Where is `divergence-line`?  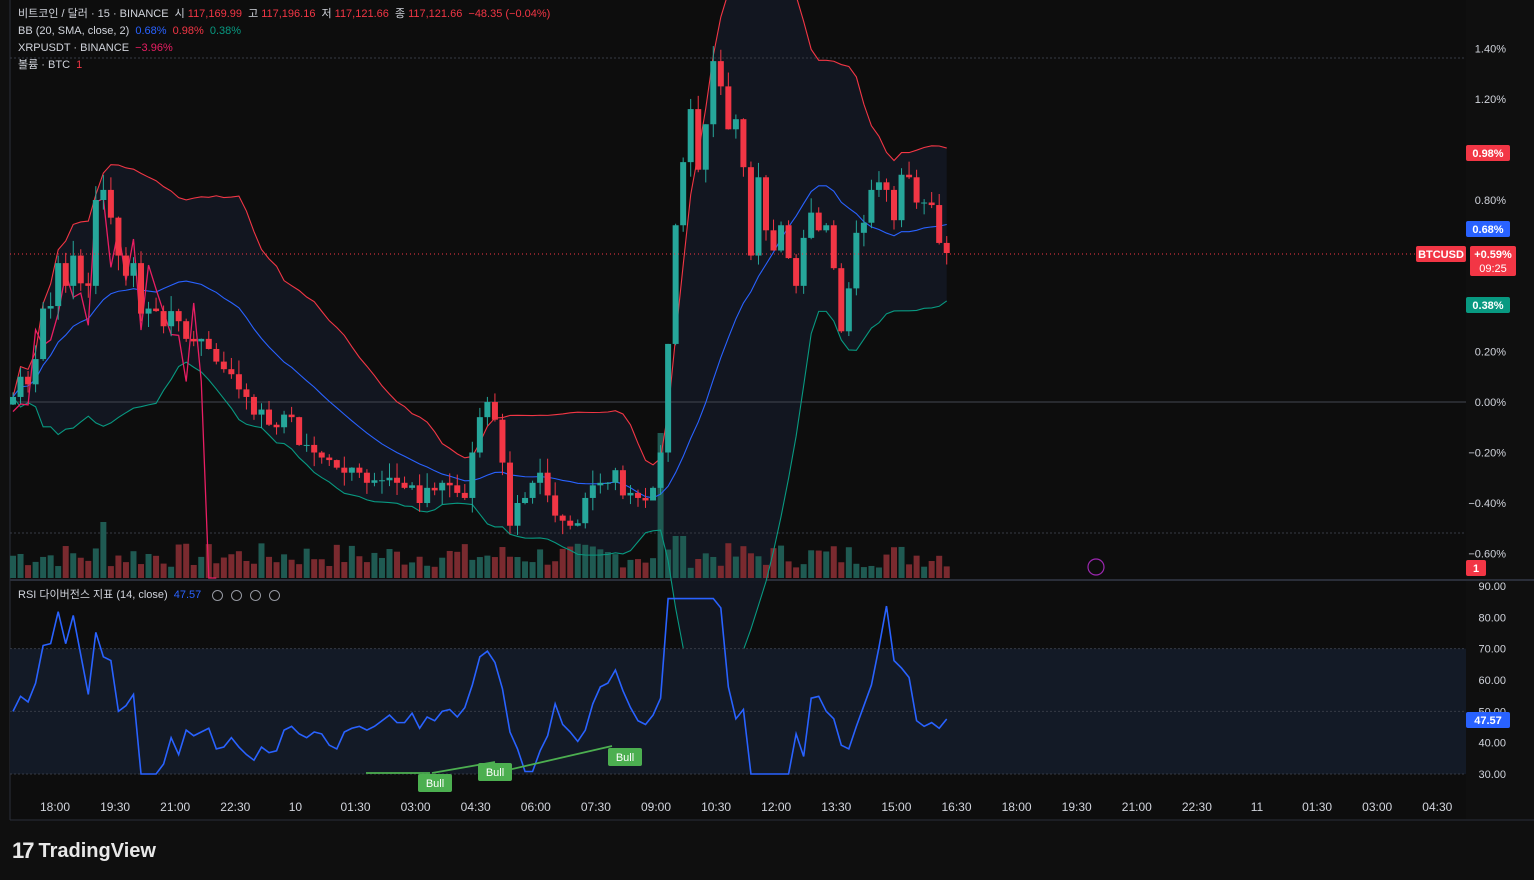
divergence-line is located at coordinates (553, 759).